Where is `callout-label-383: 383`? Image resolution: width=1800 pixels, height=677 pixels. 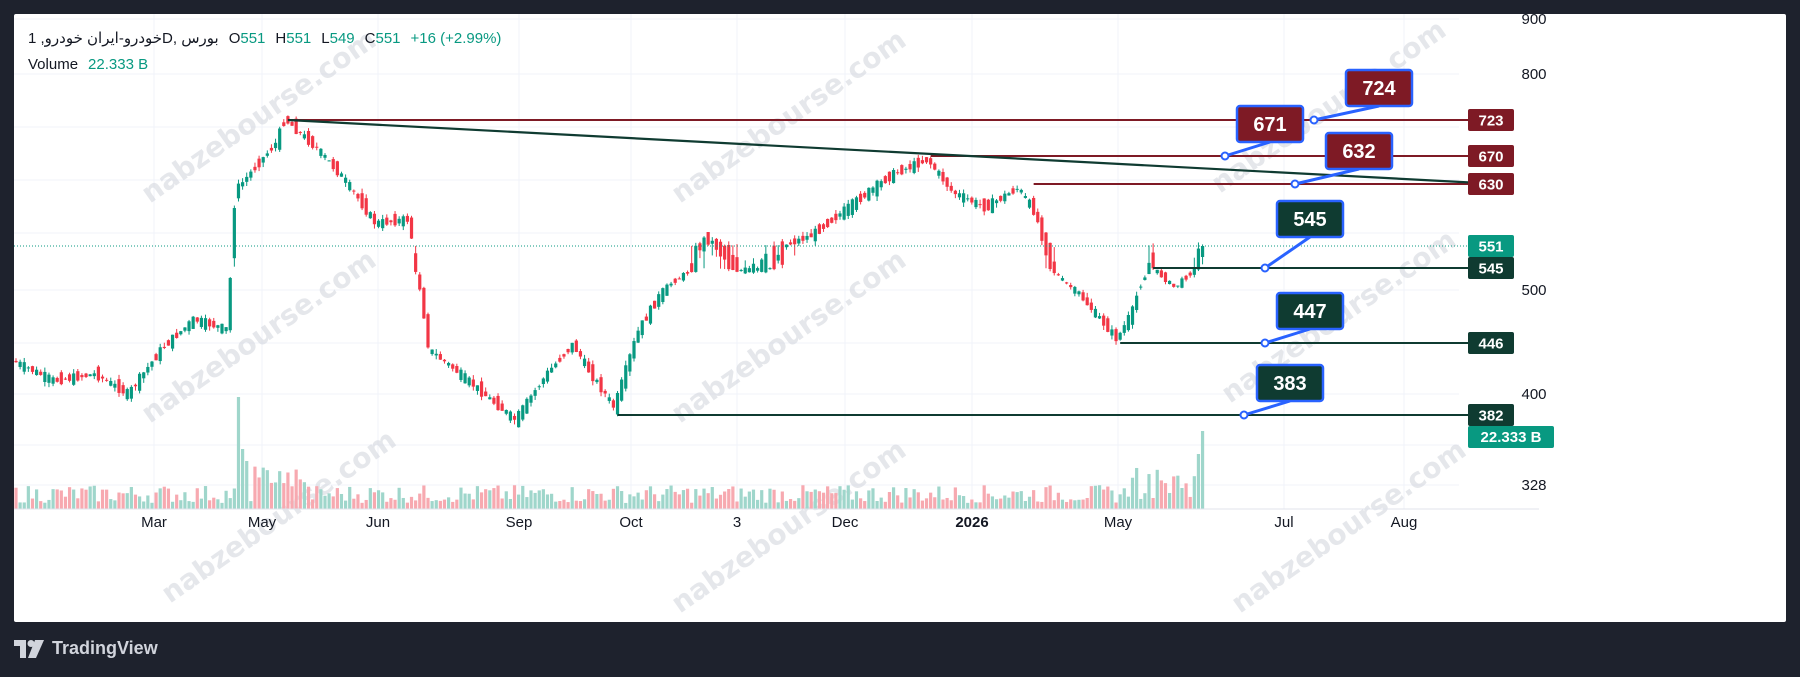 callout-label-383: 383 is located at coordinates (1289, 384).